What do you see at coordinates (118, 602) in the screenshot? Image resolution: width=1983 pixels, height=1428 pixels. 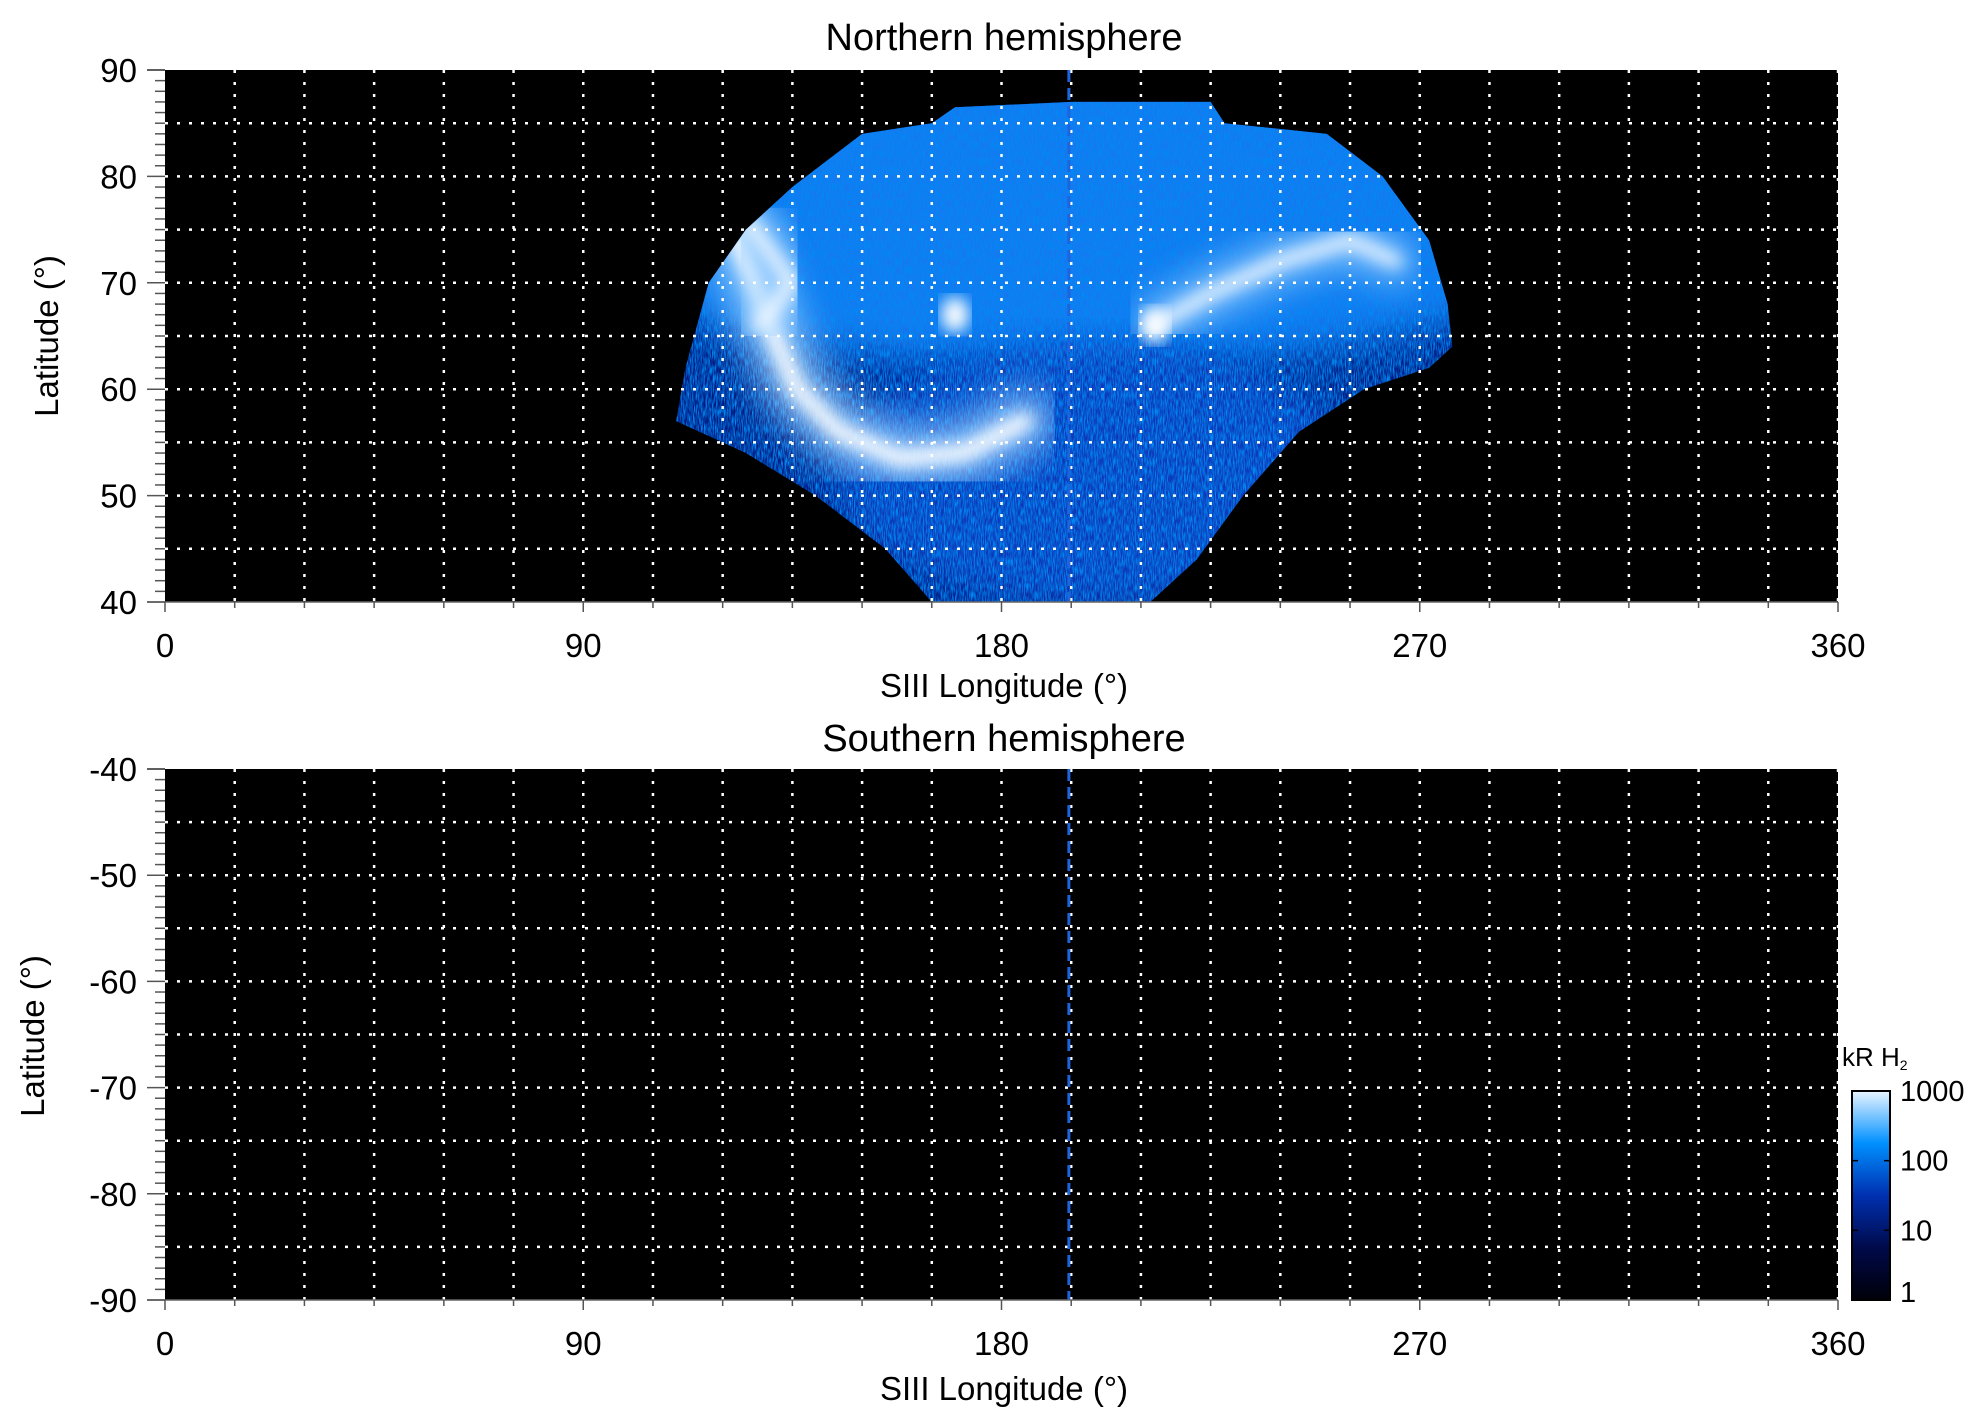 I see `y-tick-label: 40` at bounding box center [118, 602].